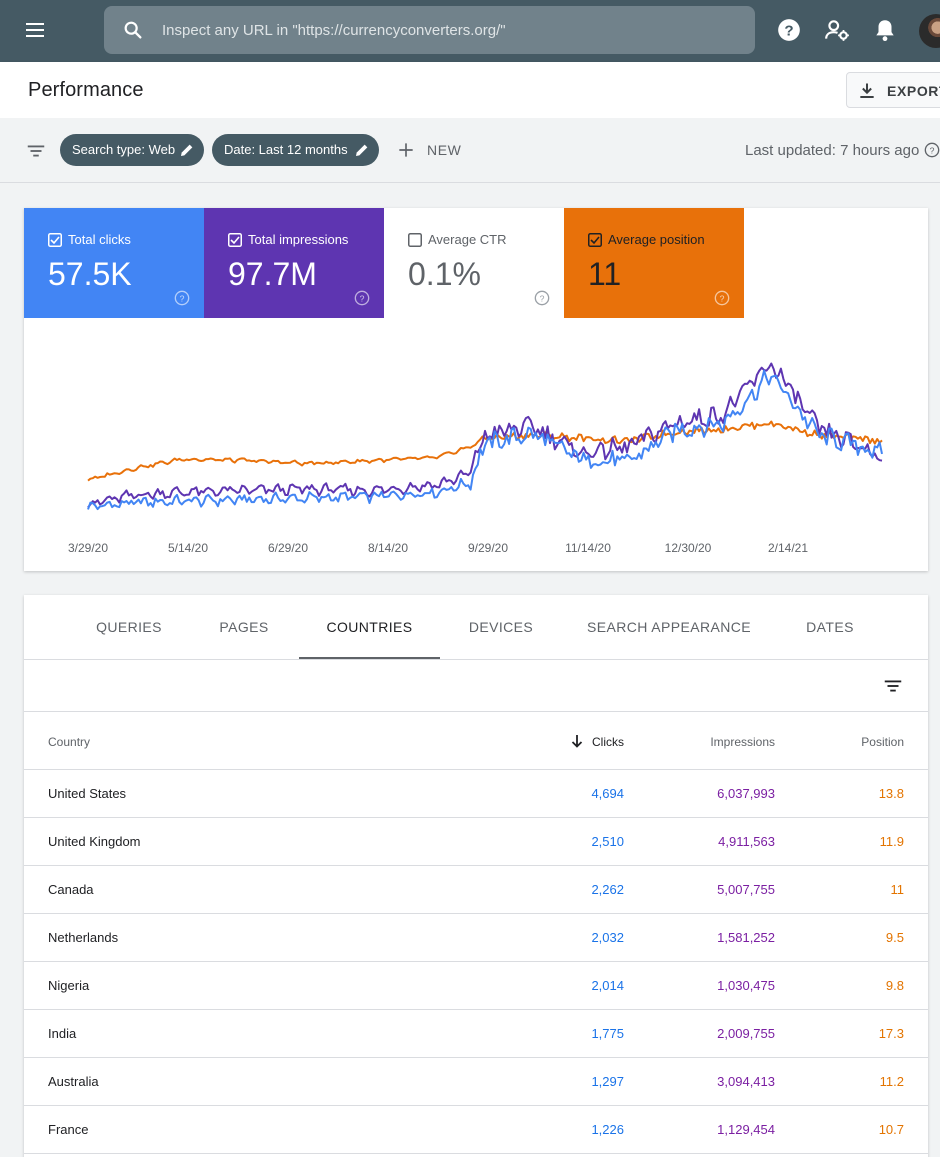  I want to click on column-header-clicks: Clicks, so click(608, 742).